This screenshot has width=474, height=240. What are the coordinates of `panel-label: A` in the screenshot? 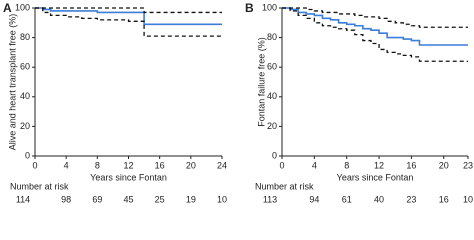 It's located at (7, 8).